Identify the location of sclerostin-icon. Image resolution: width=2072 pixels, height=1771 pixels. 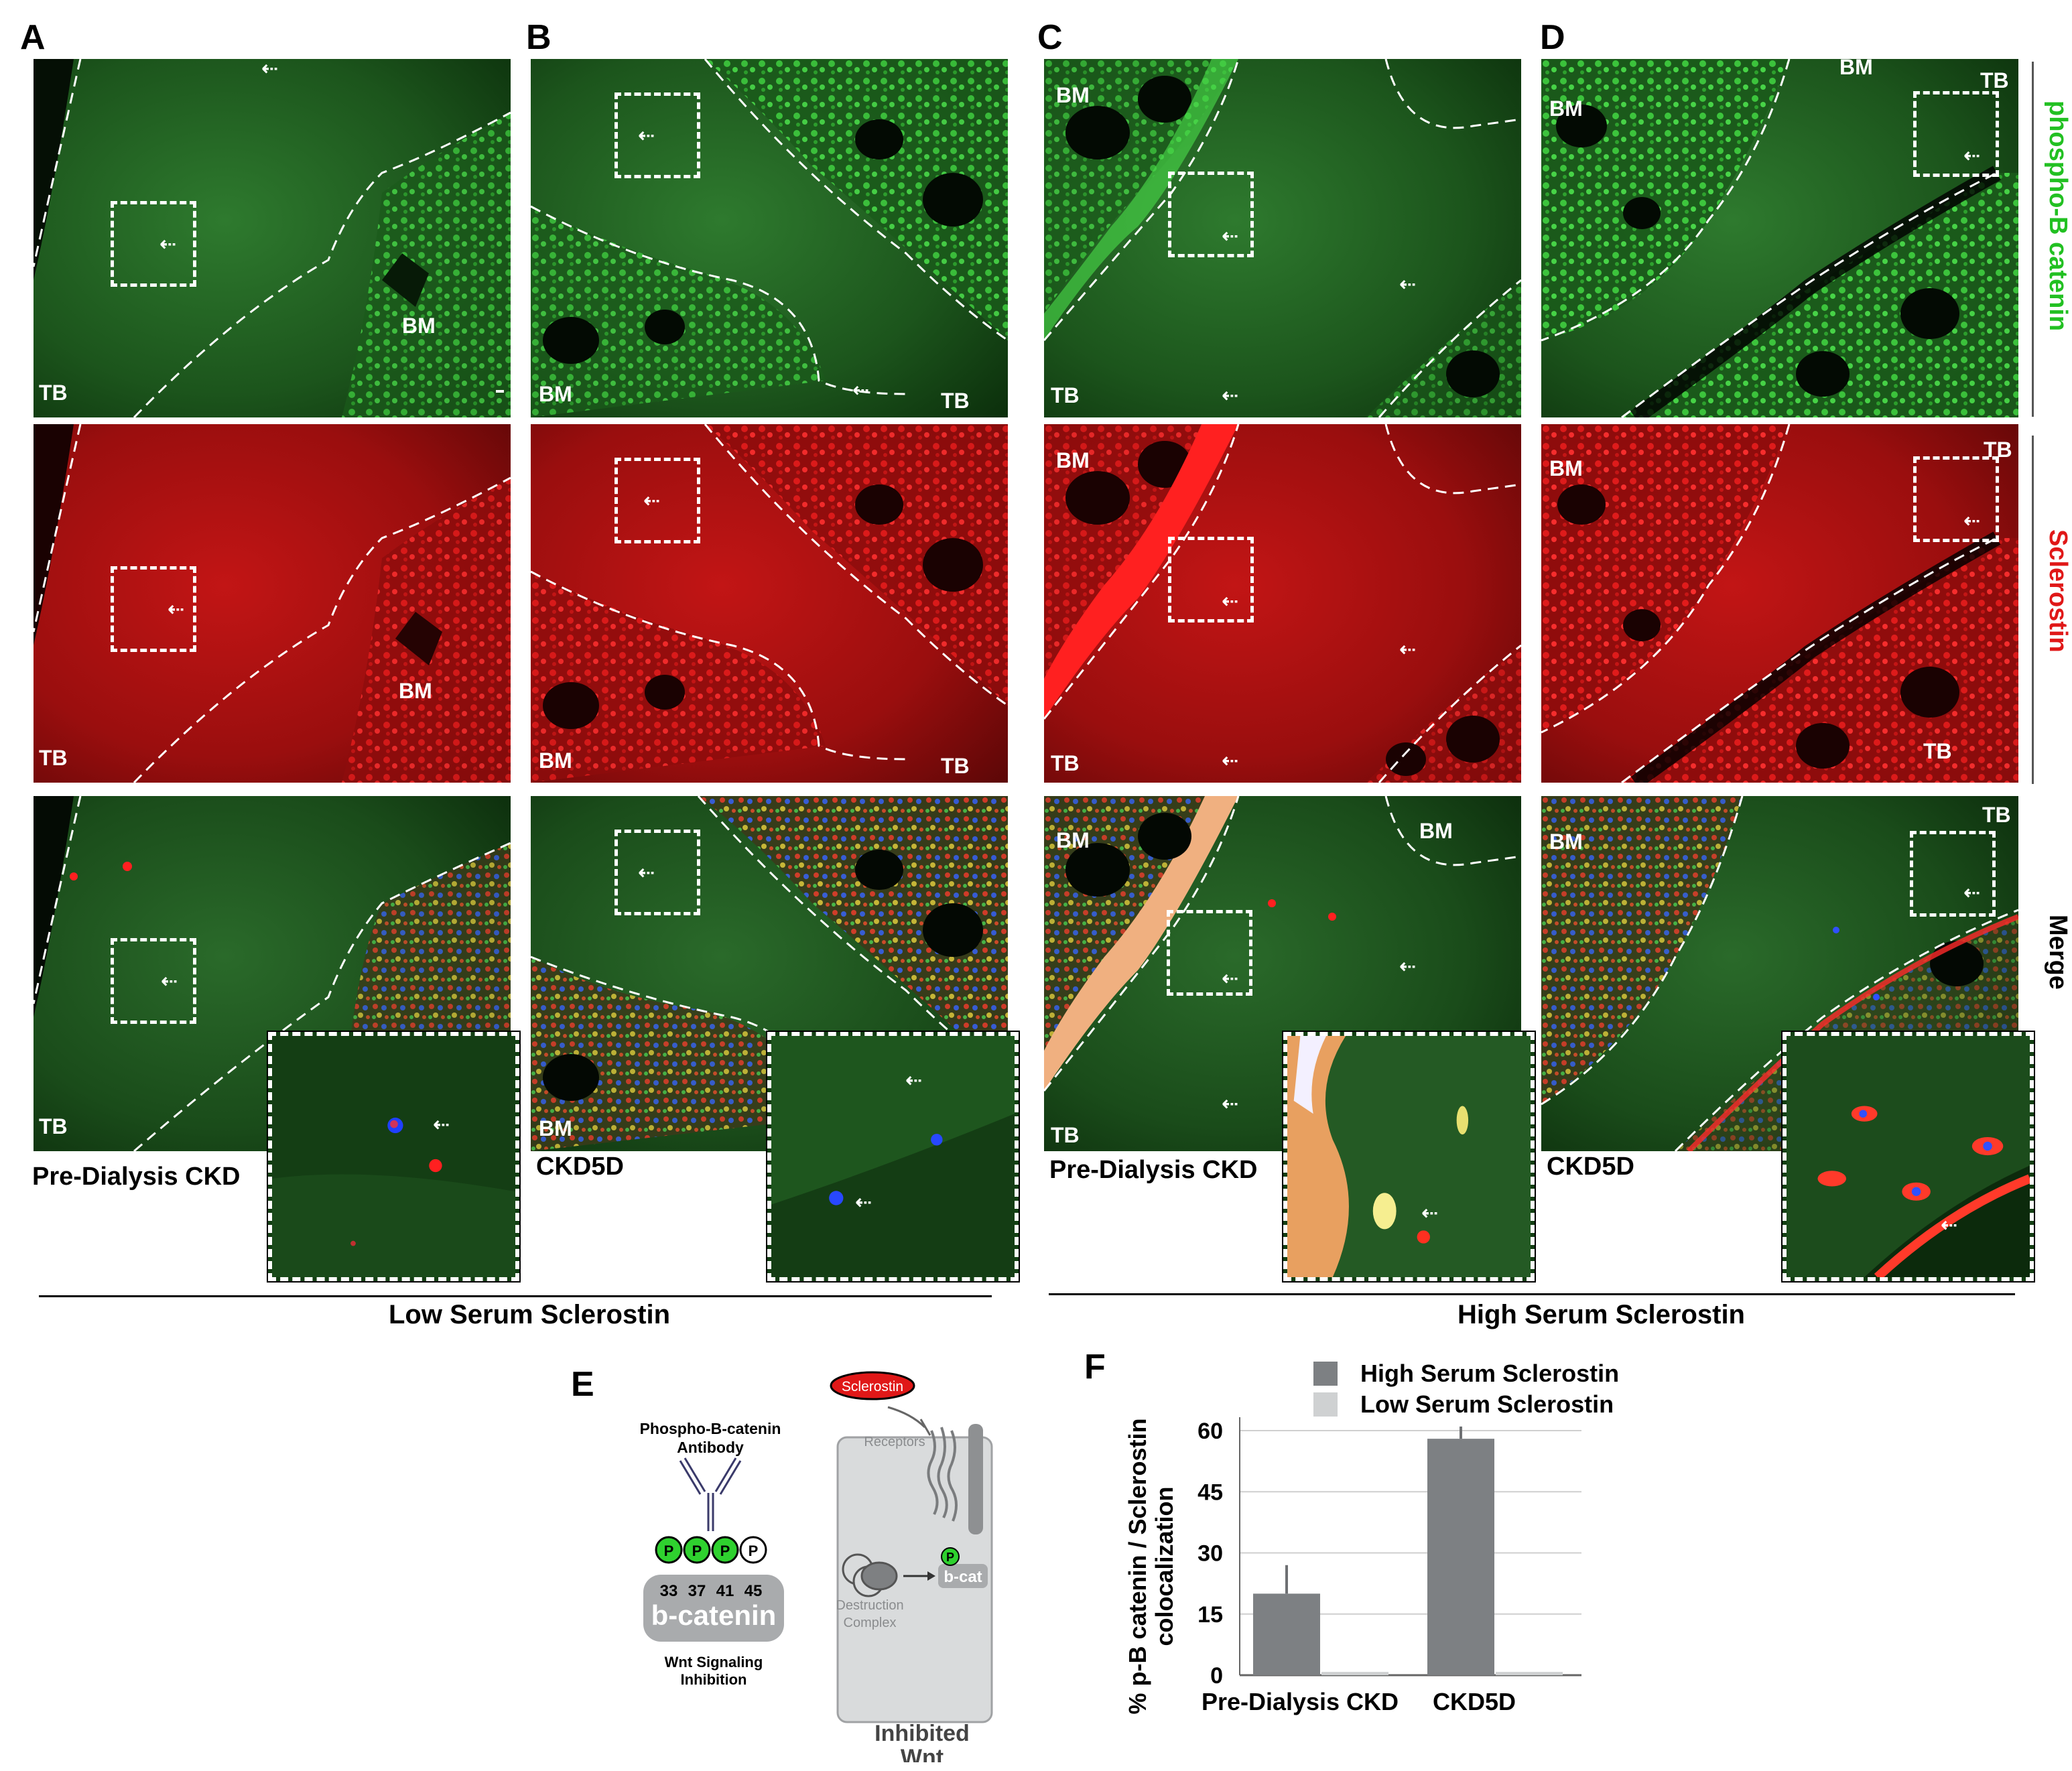
(873, 1385).